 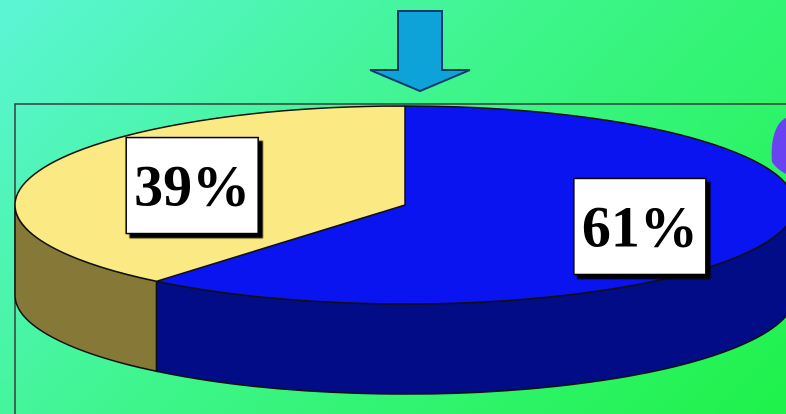 I want to click on slice-label-text: 61%, so click(x=640, y=226).